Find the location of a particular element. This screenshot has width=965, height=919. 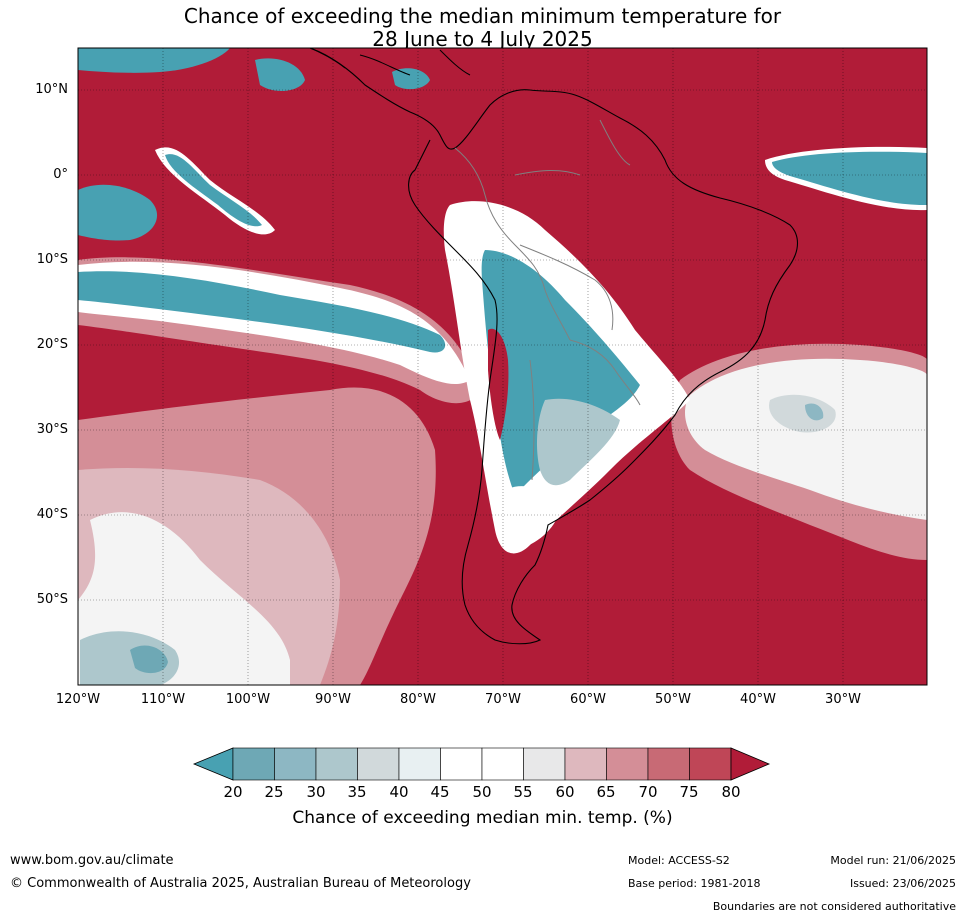

lon-label-40w: 40°W is located at coordinates (758, 699).